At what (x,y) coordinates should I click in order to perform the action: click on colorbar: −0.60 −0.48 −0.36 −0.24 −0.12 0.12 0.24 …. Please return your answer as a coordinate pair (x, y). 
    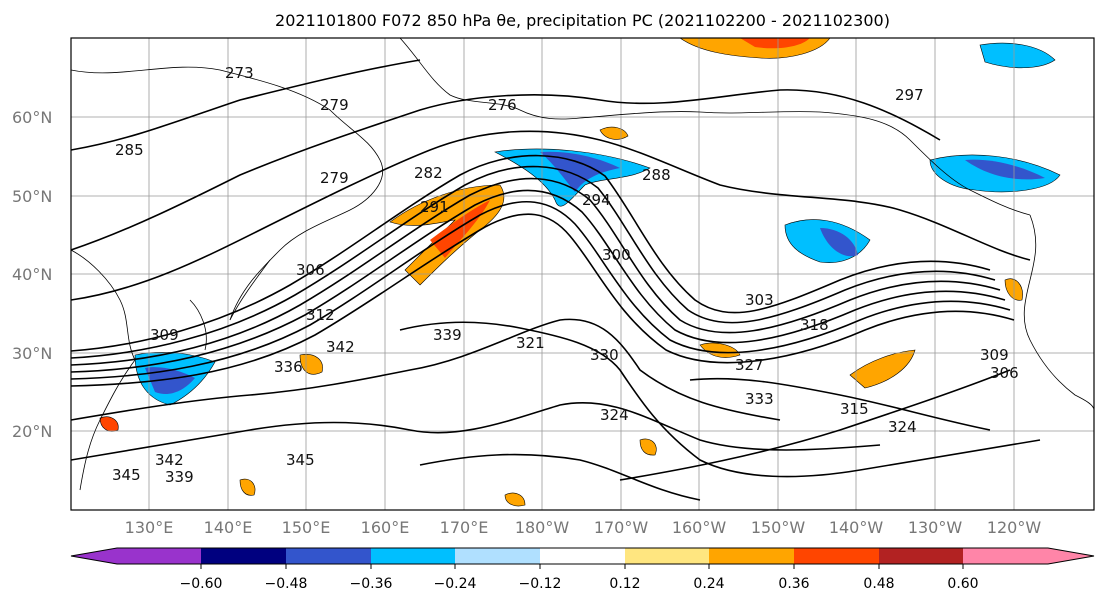
    Looking at the image, I should click on (582, 569).